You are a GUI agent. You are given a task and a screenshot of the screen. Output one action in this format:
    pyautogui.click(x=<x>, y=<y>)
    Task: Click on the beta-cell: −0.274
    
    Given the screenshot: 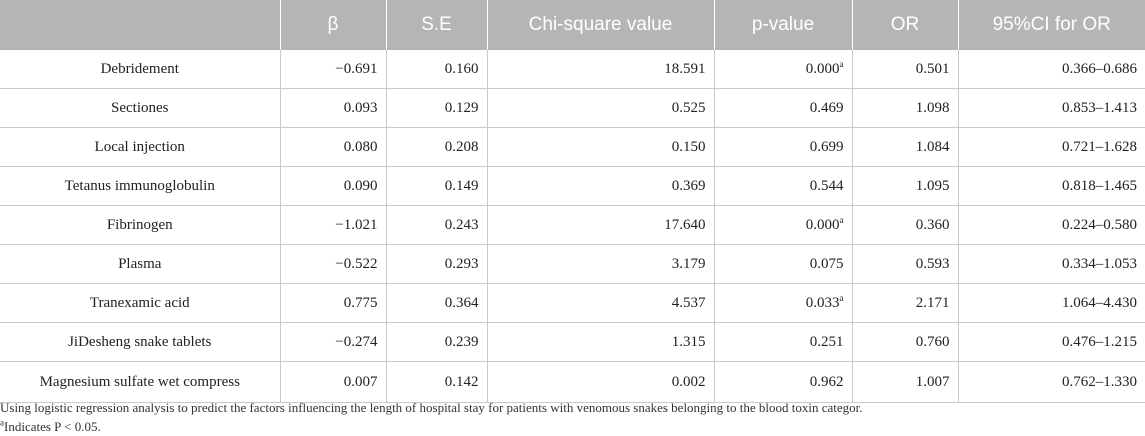 What is the action you would take?
    pyautogui.click(x=332, y=342)
    